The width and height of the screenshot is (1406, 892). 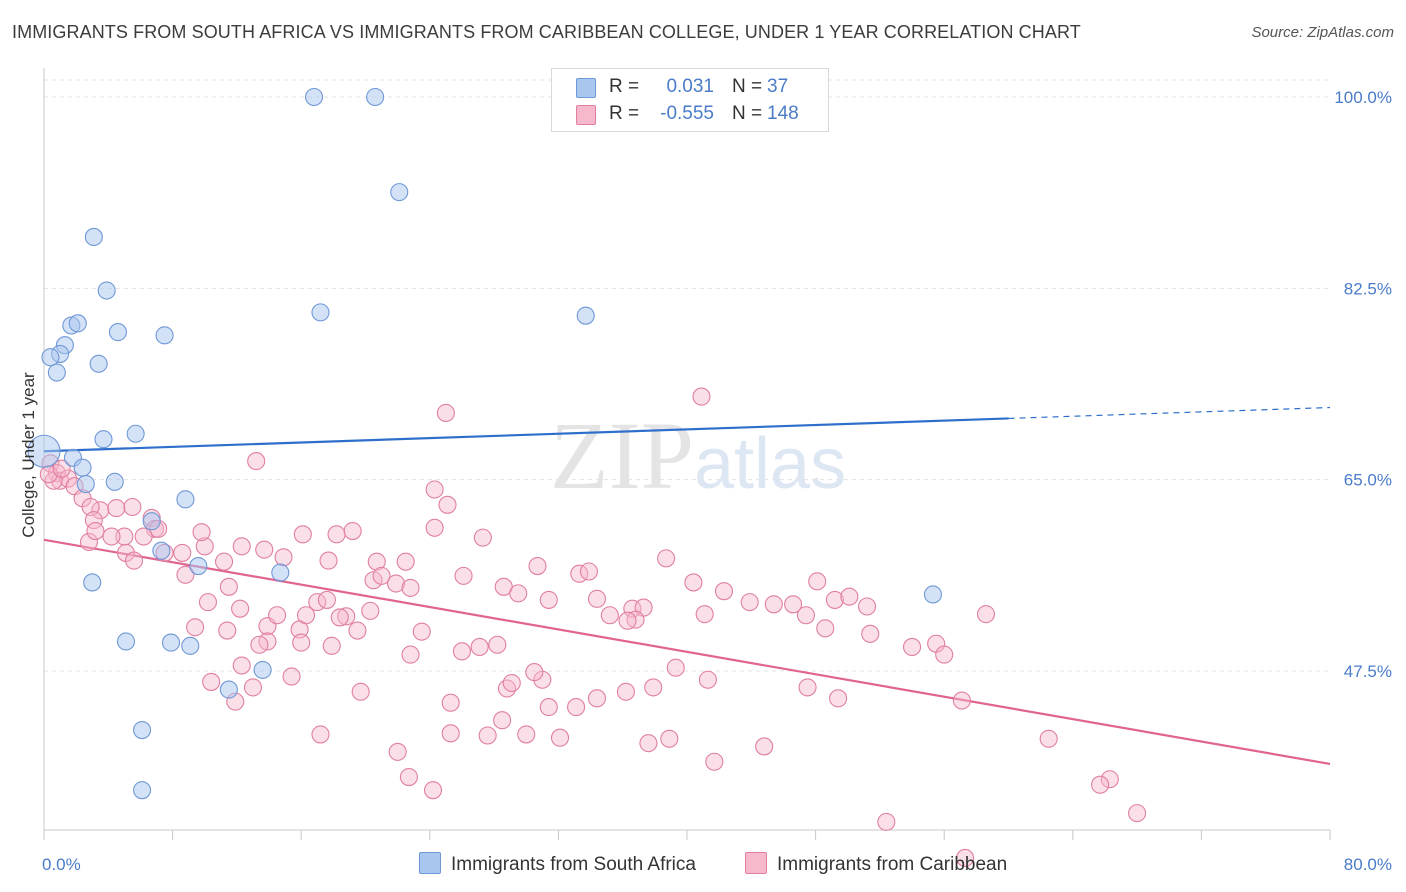 What do you see at coordinates (778, 86) in the screenshot?
I see `legend-n-value: 37` at bounding box center [778, 86].